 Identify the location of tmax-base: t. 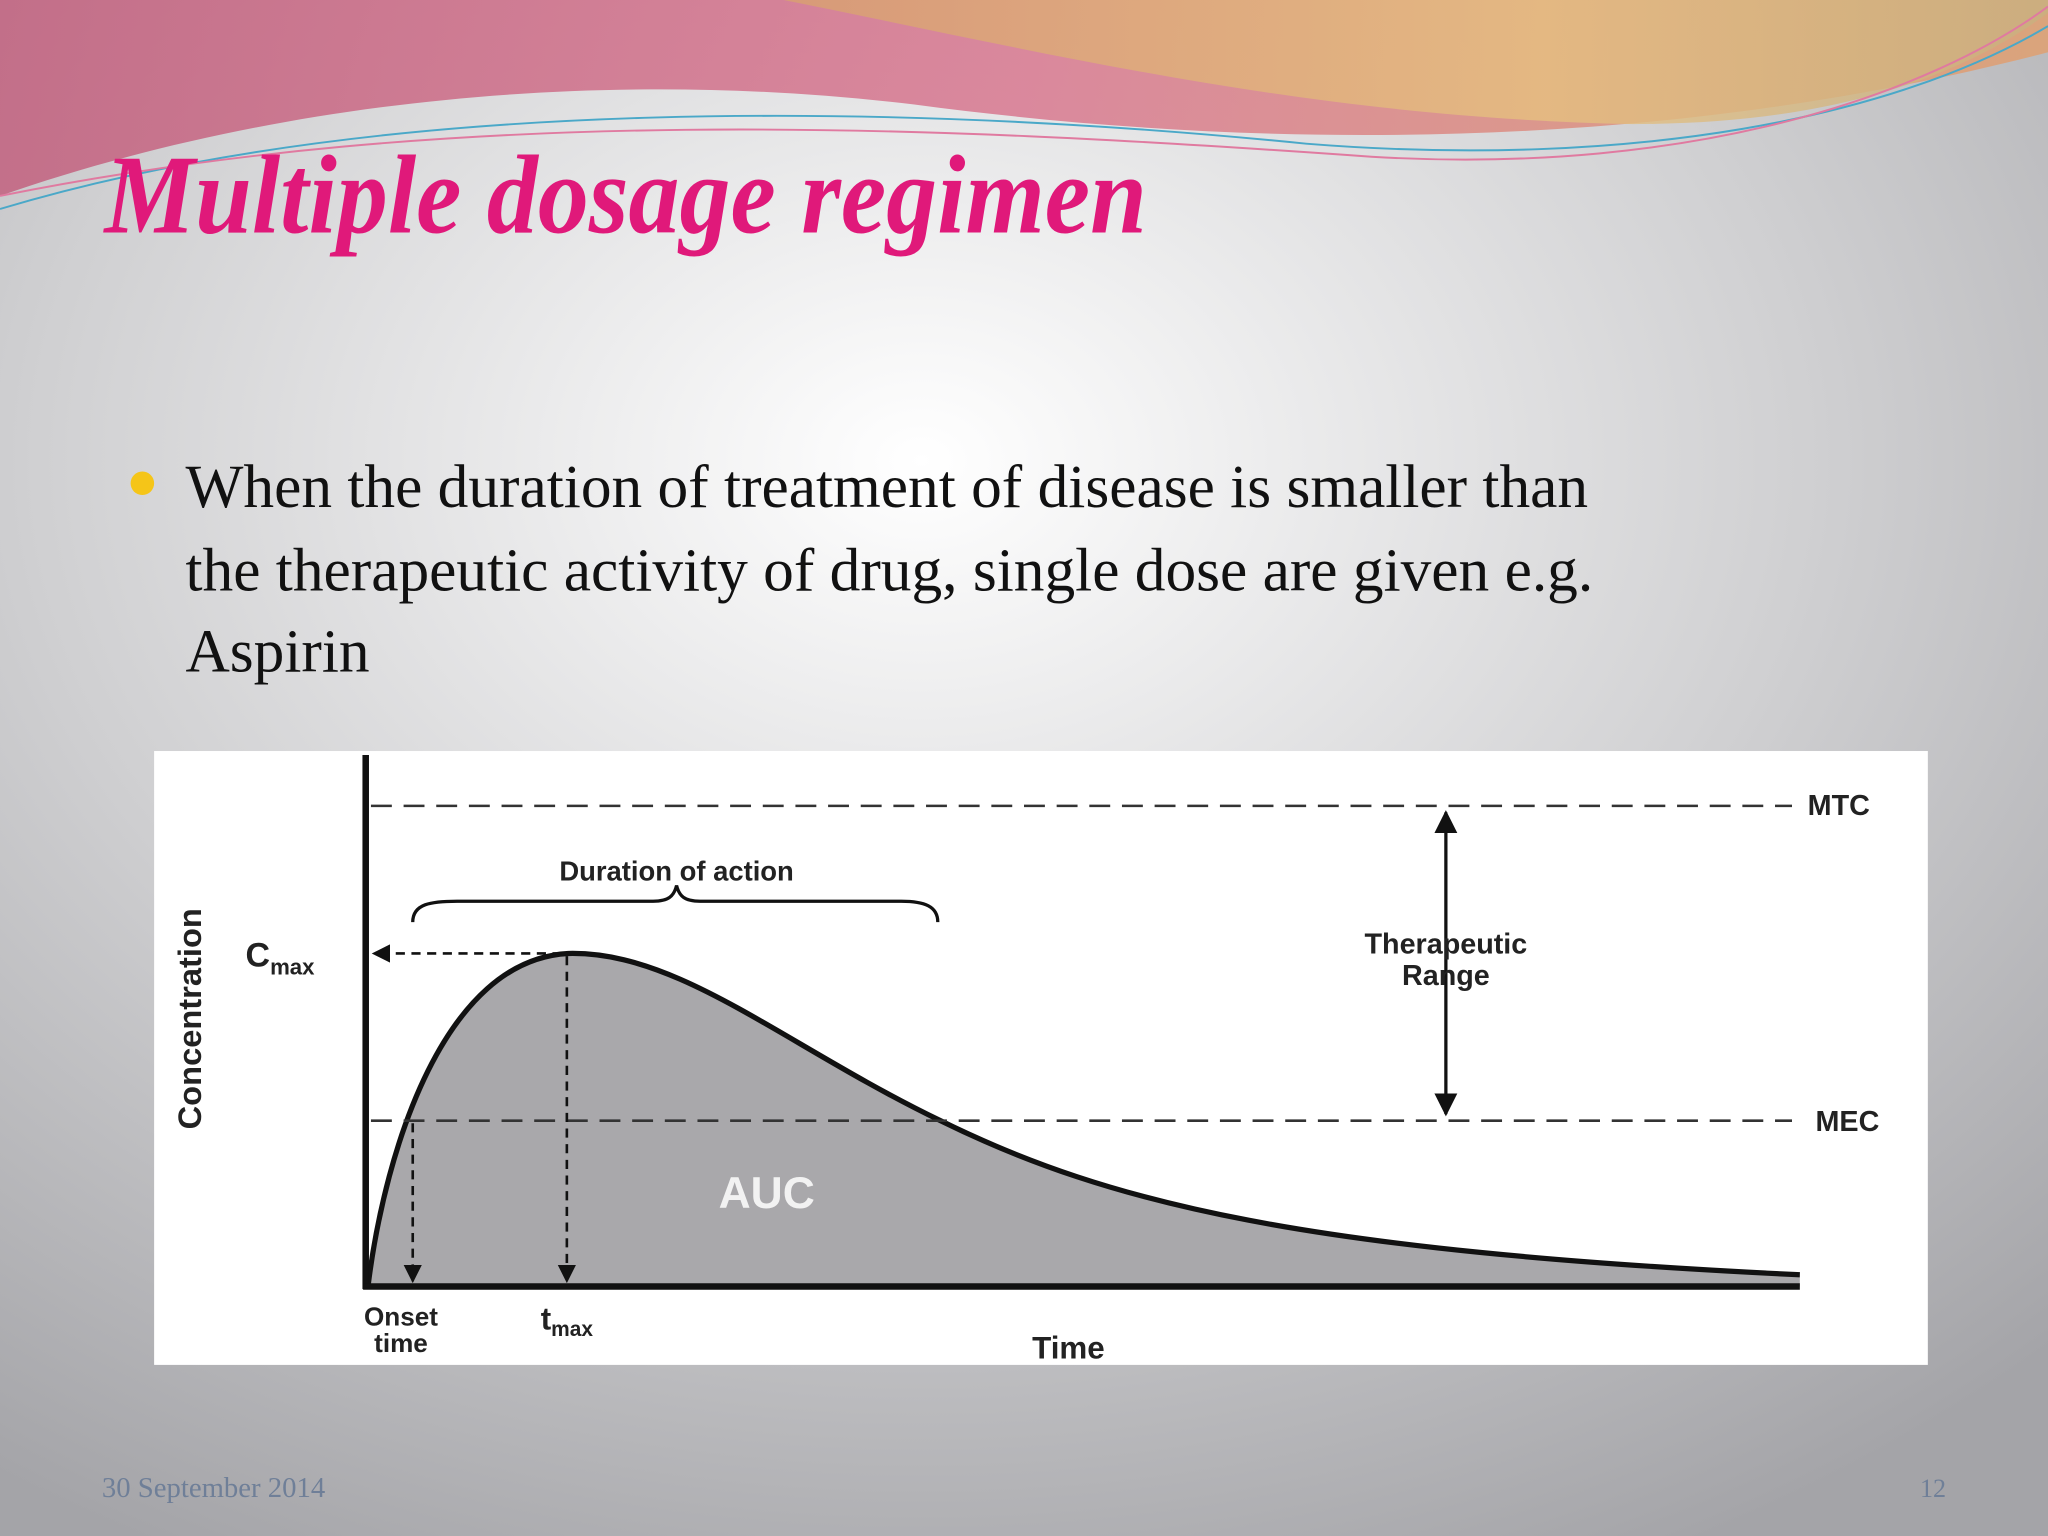
(546, 1319).